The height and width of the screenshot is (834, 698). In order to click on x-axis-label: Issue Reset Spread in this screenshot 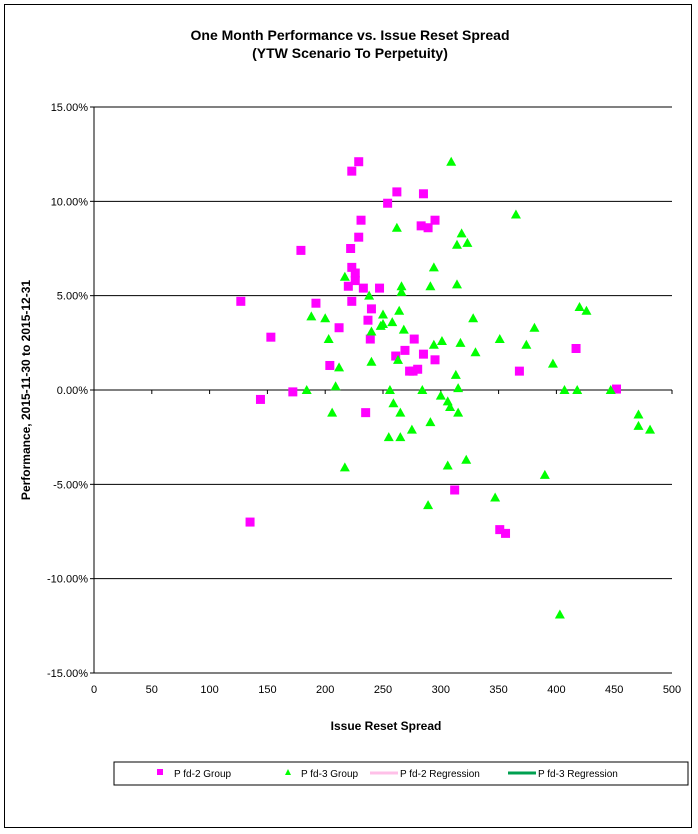, I will do `click(386, 726)`.